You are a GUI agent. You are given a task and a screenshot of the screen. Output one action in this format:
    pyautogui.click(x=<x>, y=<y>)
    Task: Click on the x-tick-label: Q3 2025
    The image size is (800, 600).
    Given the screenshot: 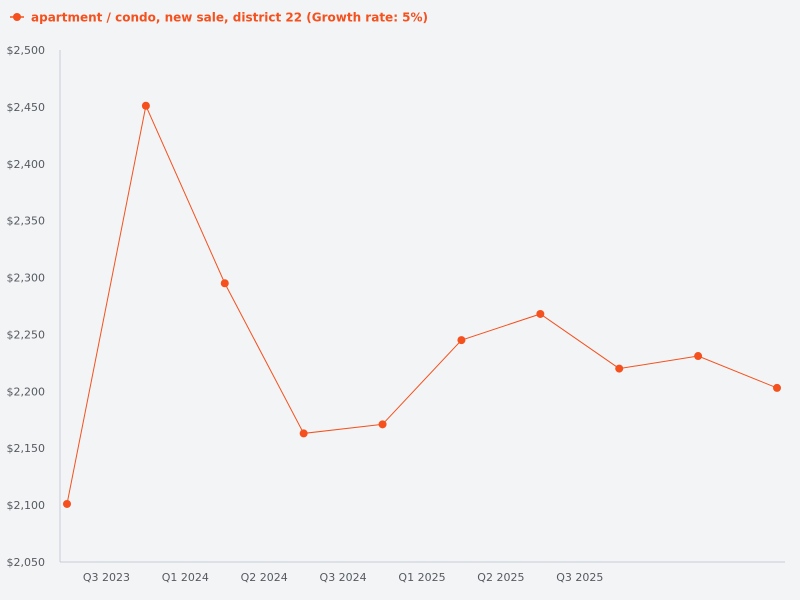 What is the action you would take?
    pyautogui.click(x=579, y=577)
    